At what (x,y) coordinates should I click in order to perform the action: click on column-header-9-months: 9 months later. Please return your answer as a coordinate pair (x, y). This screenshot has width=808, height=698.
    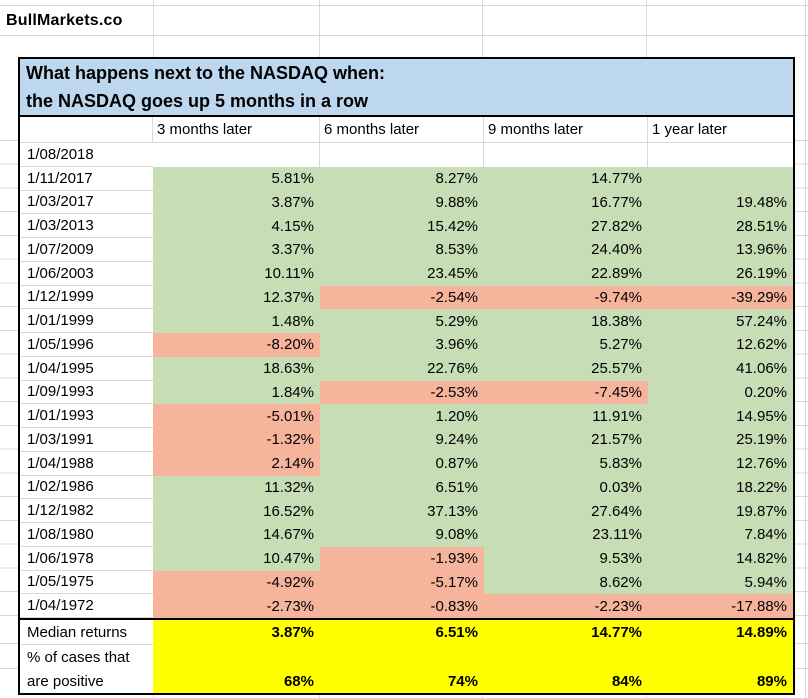
    Looking at the image, I should click on (566, 130).